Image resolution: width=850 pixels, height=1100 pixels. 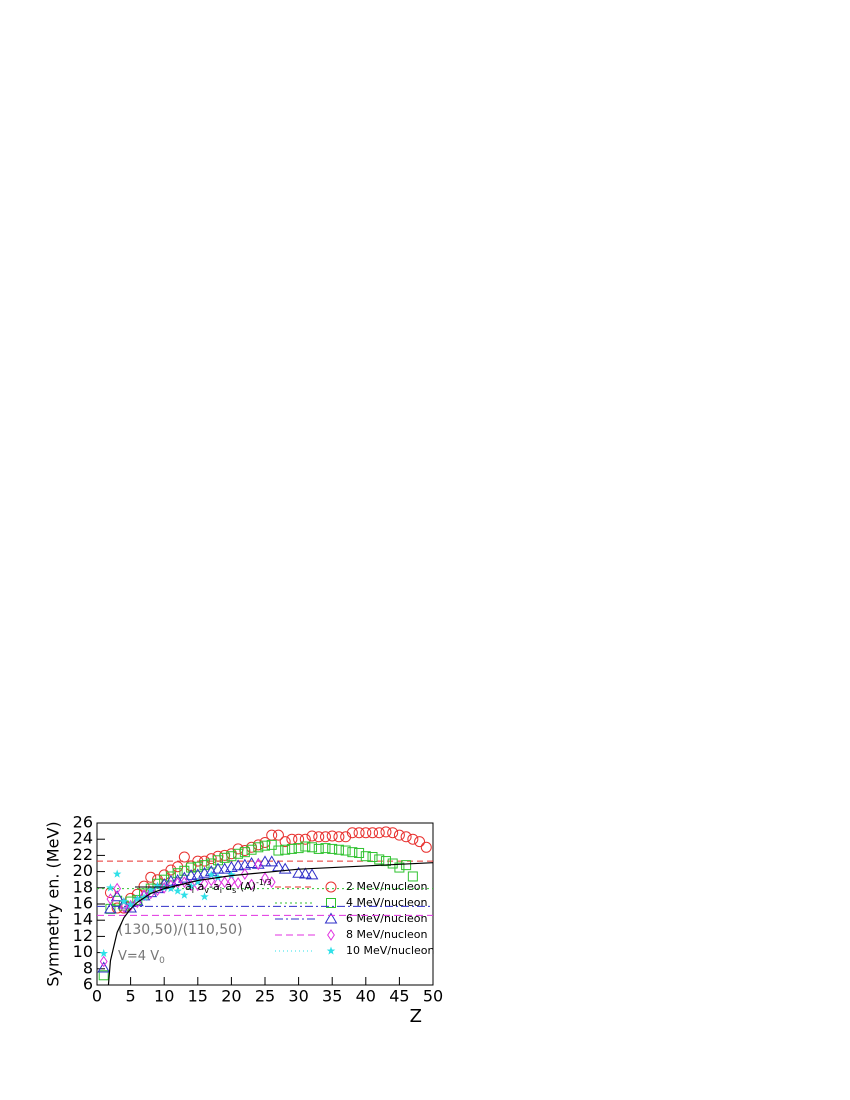 What do you see at coordinates (270, 924) in the screenshot?
I see `curve` at bounding box center [270, 924].